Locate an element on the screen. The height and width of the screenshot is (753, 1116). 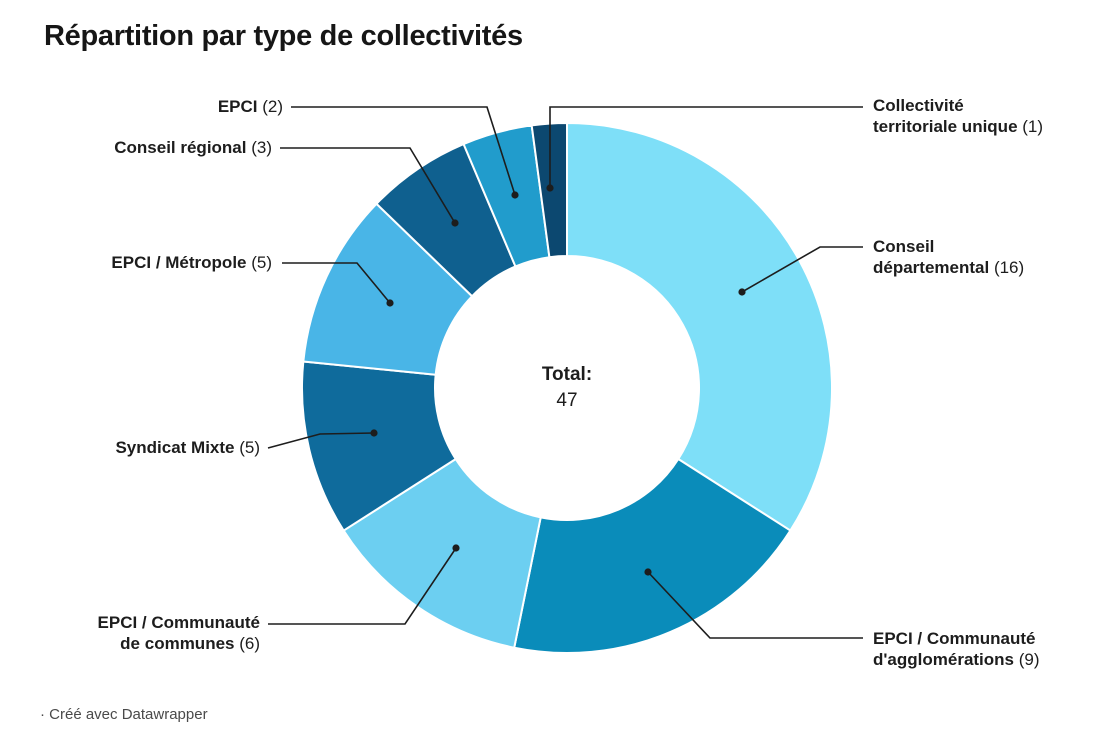
leader-line-syndicat-mixte is located at coordinates (321, 440).